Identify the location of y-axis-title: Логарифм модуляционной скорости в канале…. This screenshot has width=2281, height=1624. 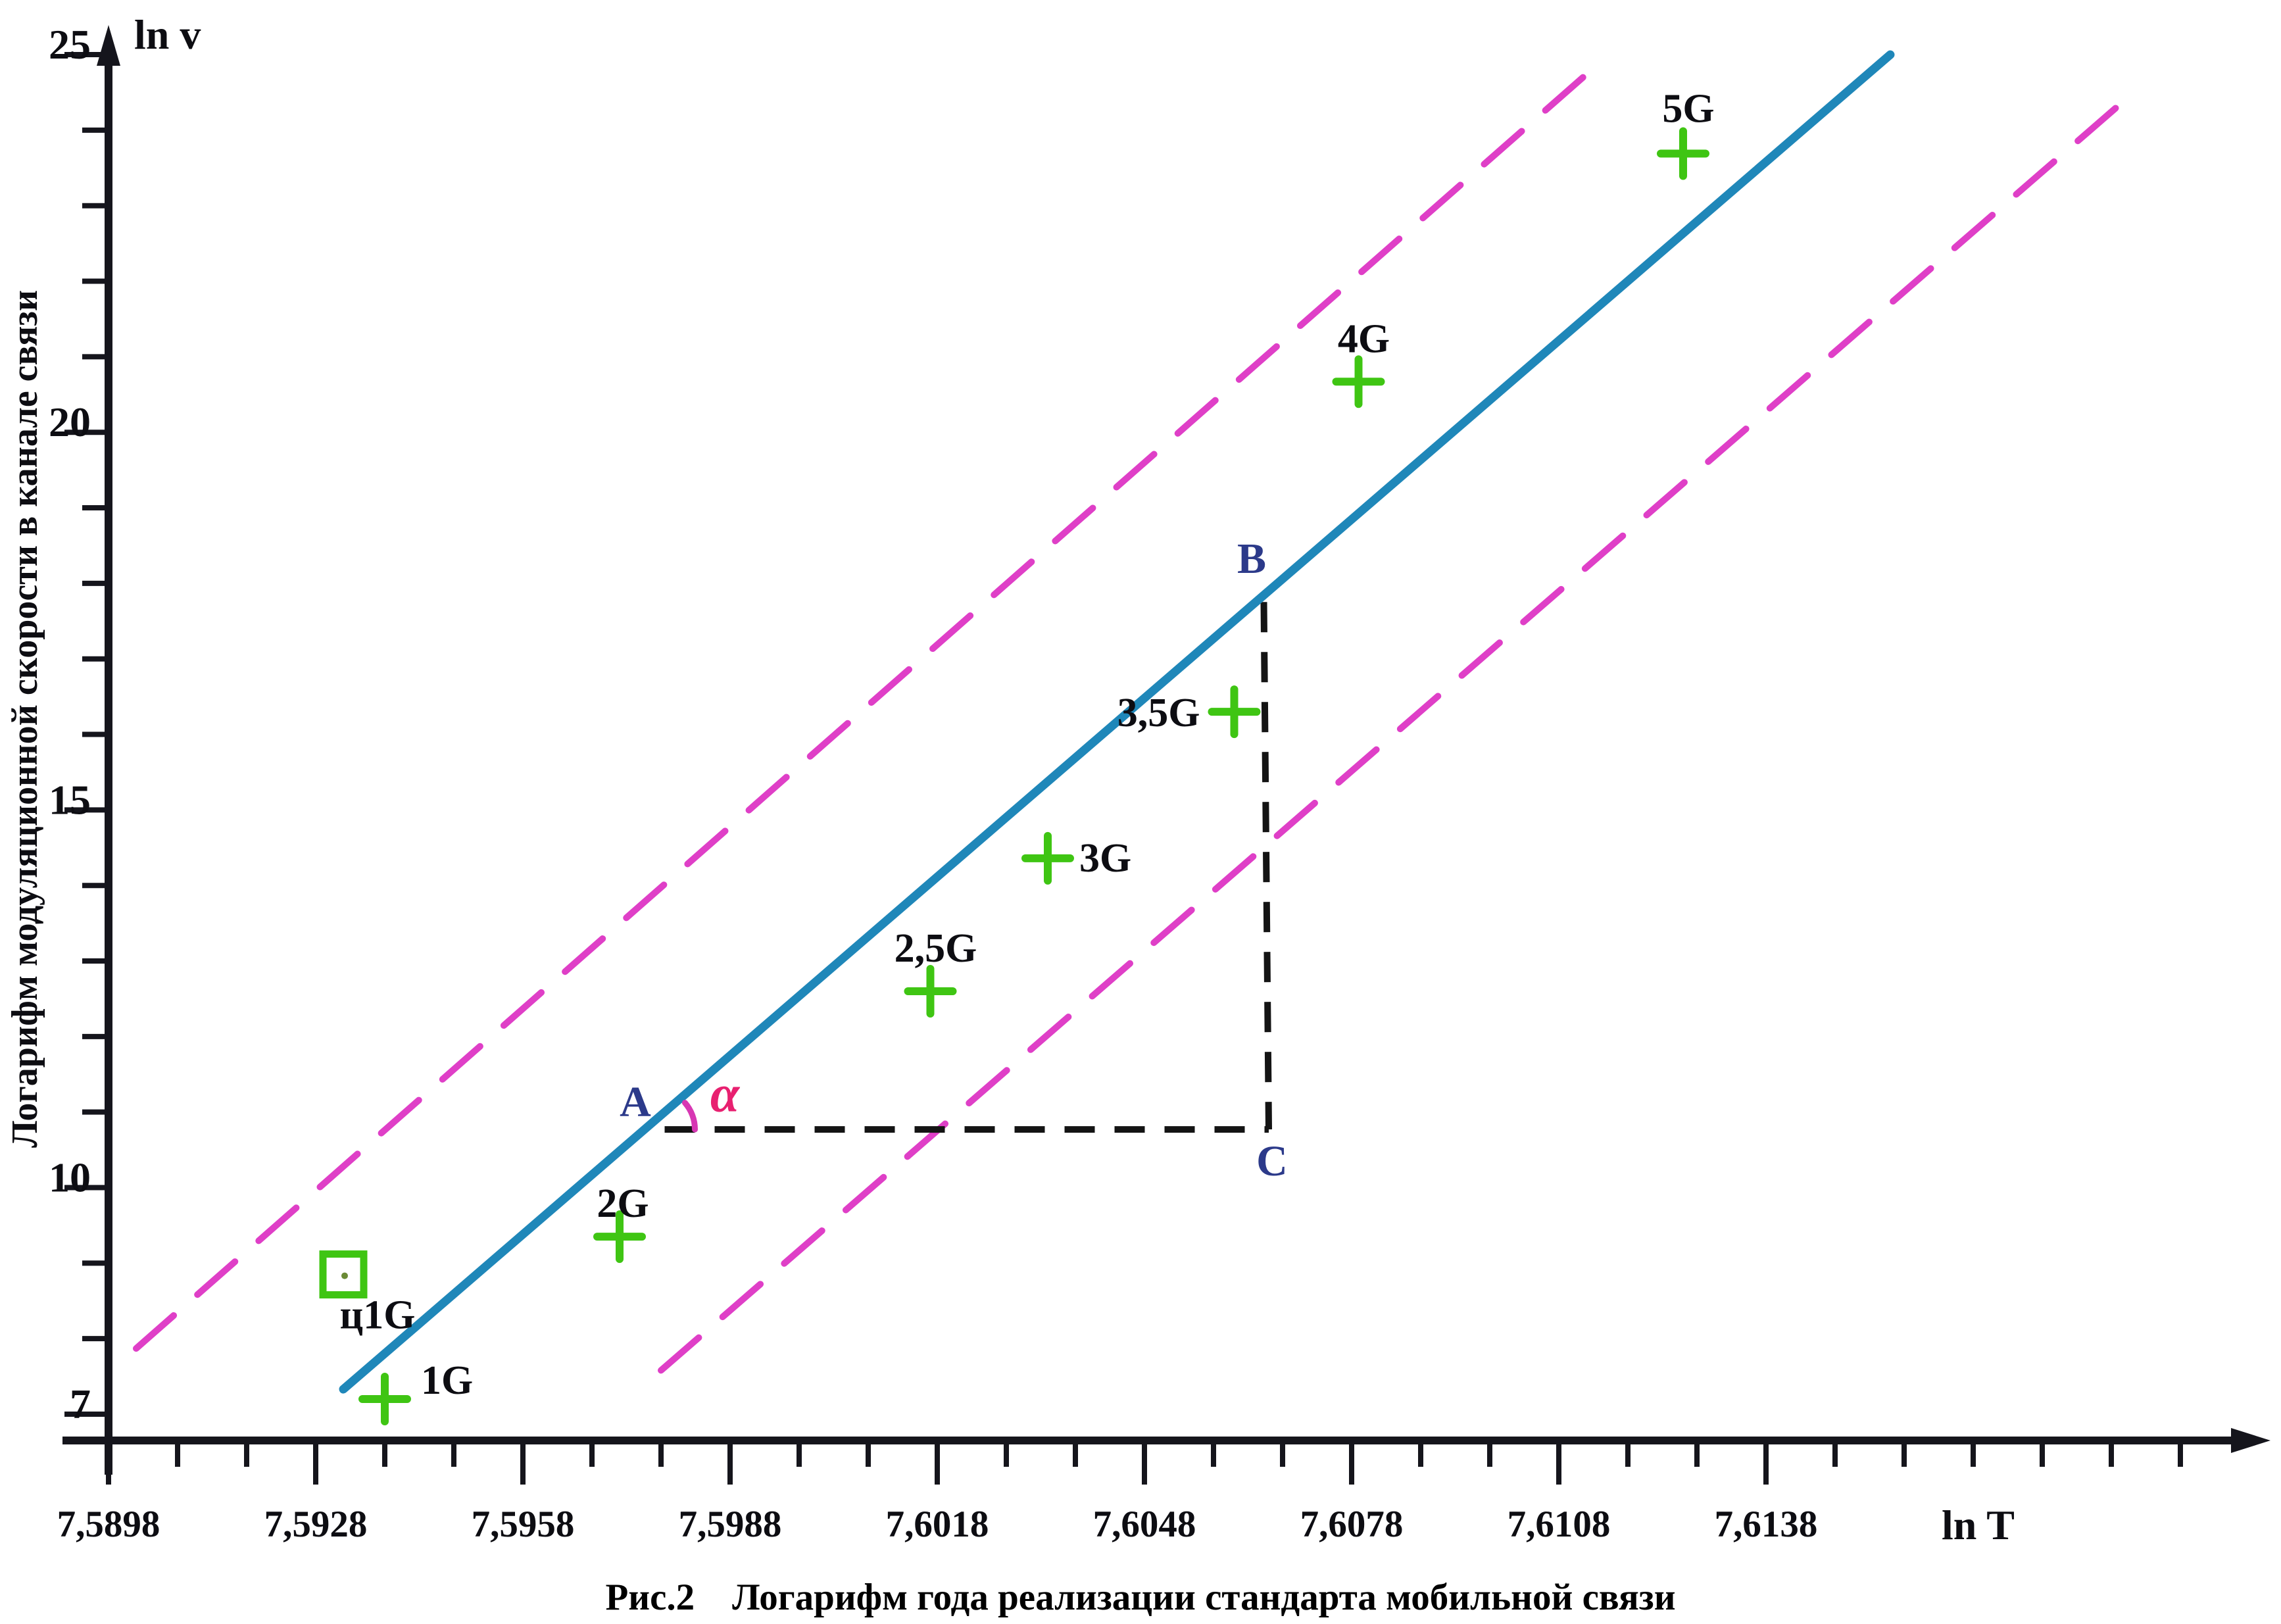
(25, 718).